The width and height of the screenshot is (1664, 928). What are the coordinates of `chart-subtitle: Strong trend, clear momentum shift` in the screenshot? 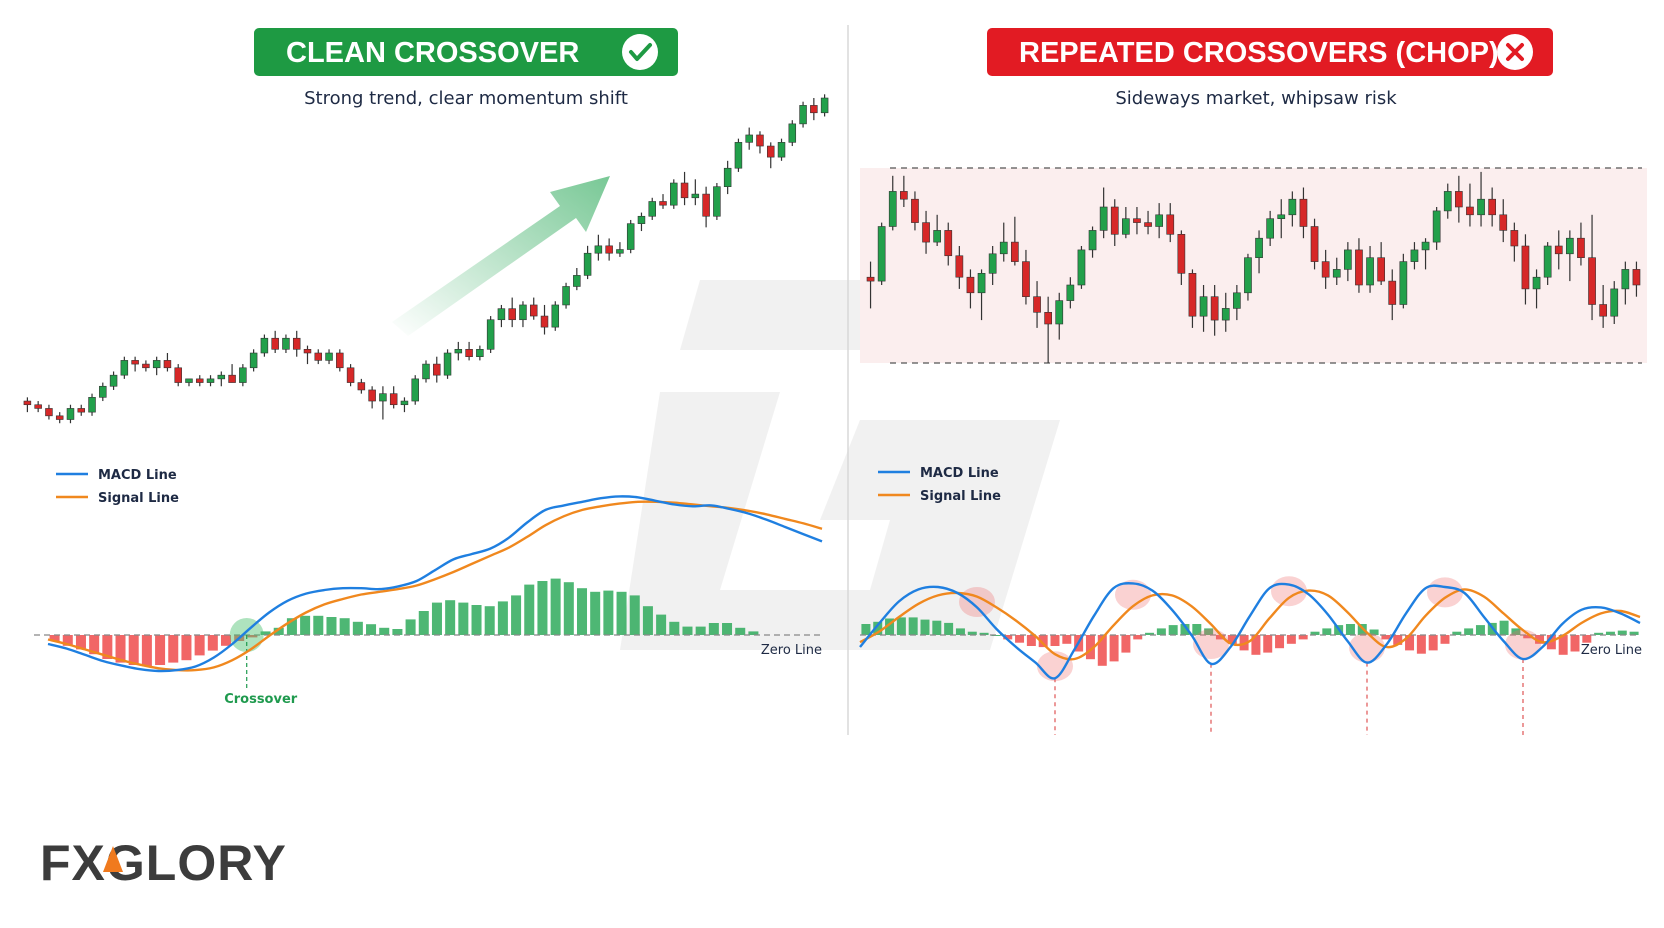 It's located at (466, 98).